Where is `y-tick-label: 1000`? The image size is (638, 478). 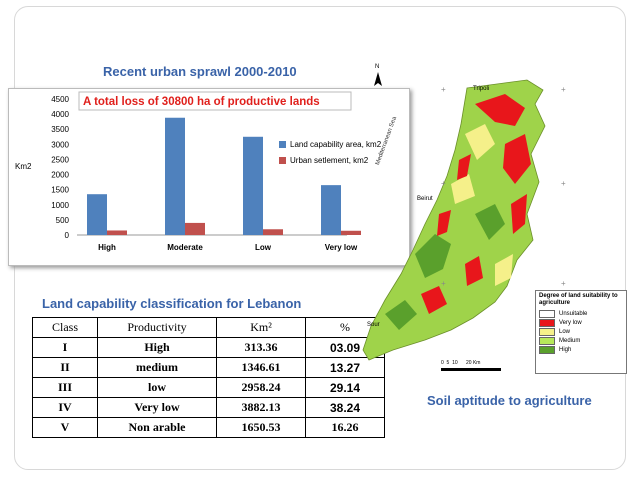
y-tick-label: 1000 is located at coordinates (60, 205).